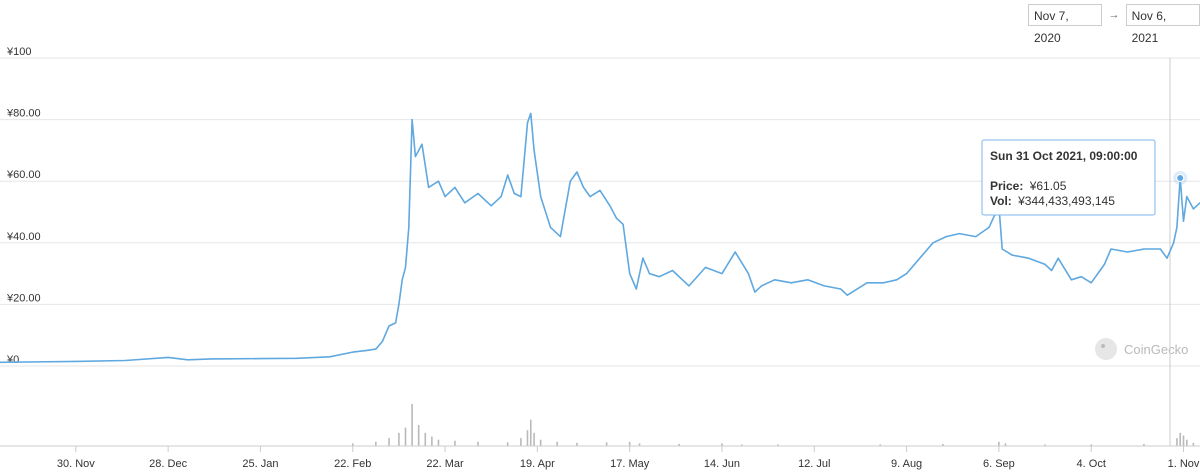  Describe the element at coordinates (168, 464) in the screenshot. I see `x-tick-label: 28. Dec` at that location.